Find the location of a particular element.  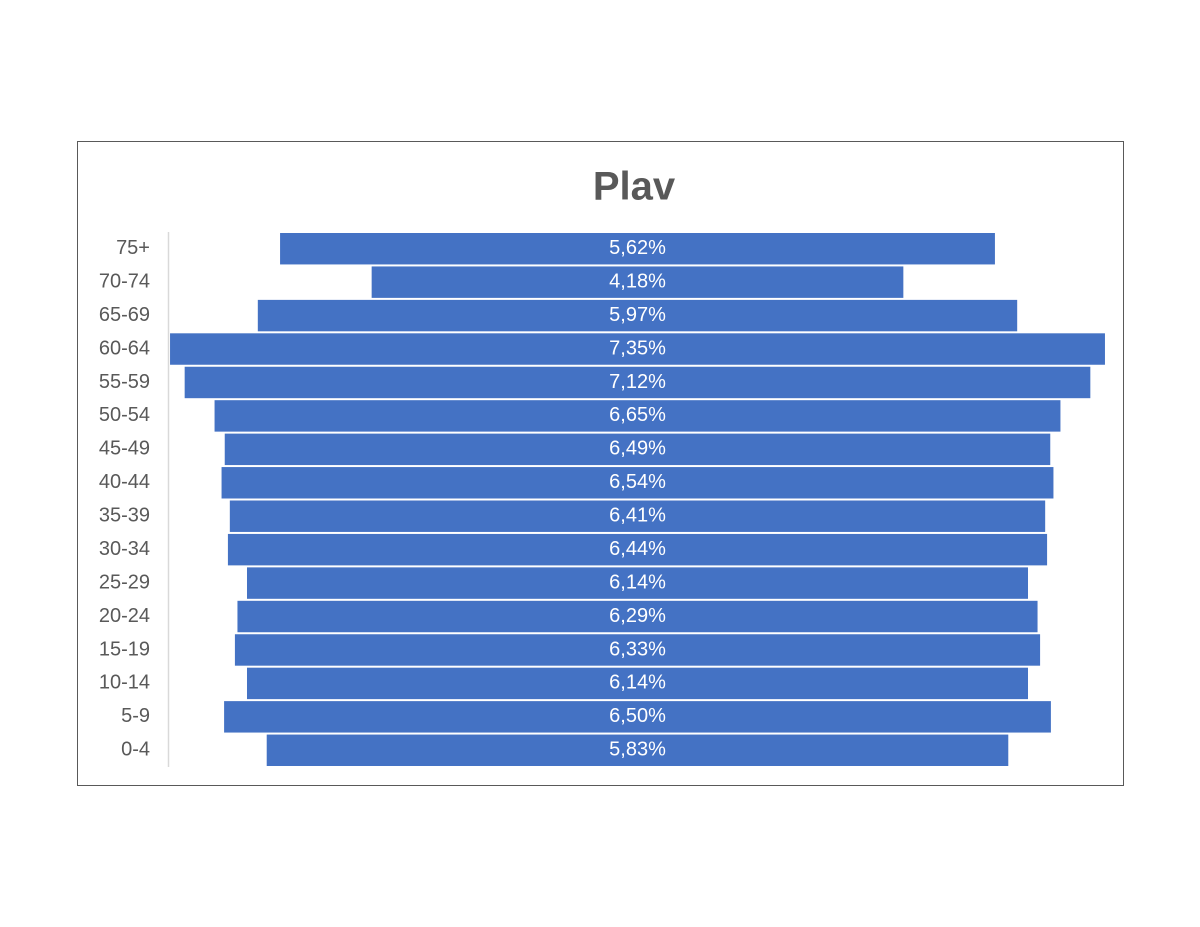

data-label: 5,62% is located at coordinates (637, 248).